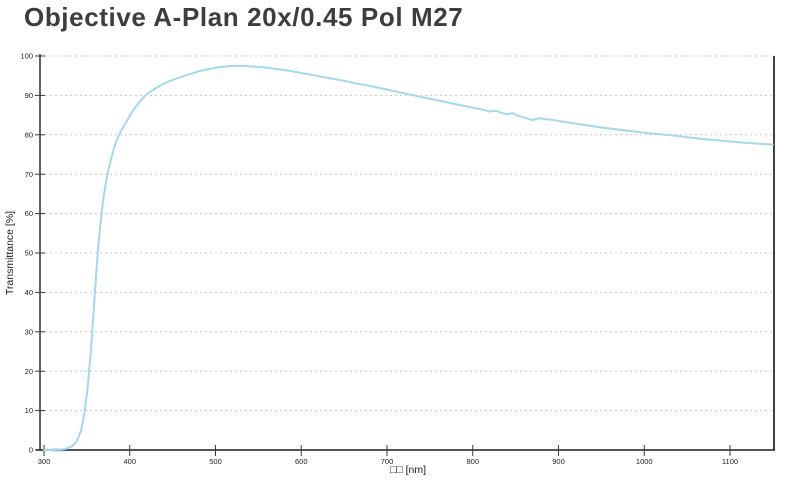  What do you see at coordinates (29, 371) in the screenshot?
I see `y-tick-label: 20` at bounding box center [29, 371].